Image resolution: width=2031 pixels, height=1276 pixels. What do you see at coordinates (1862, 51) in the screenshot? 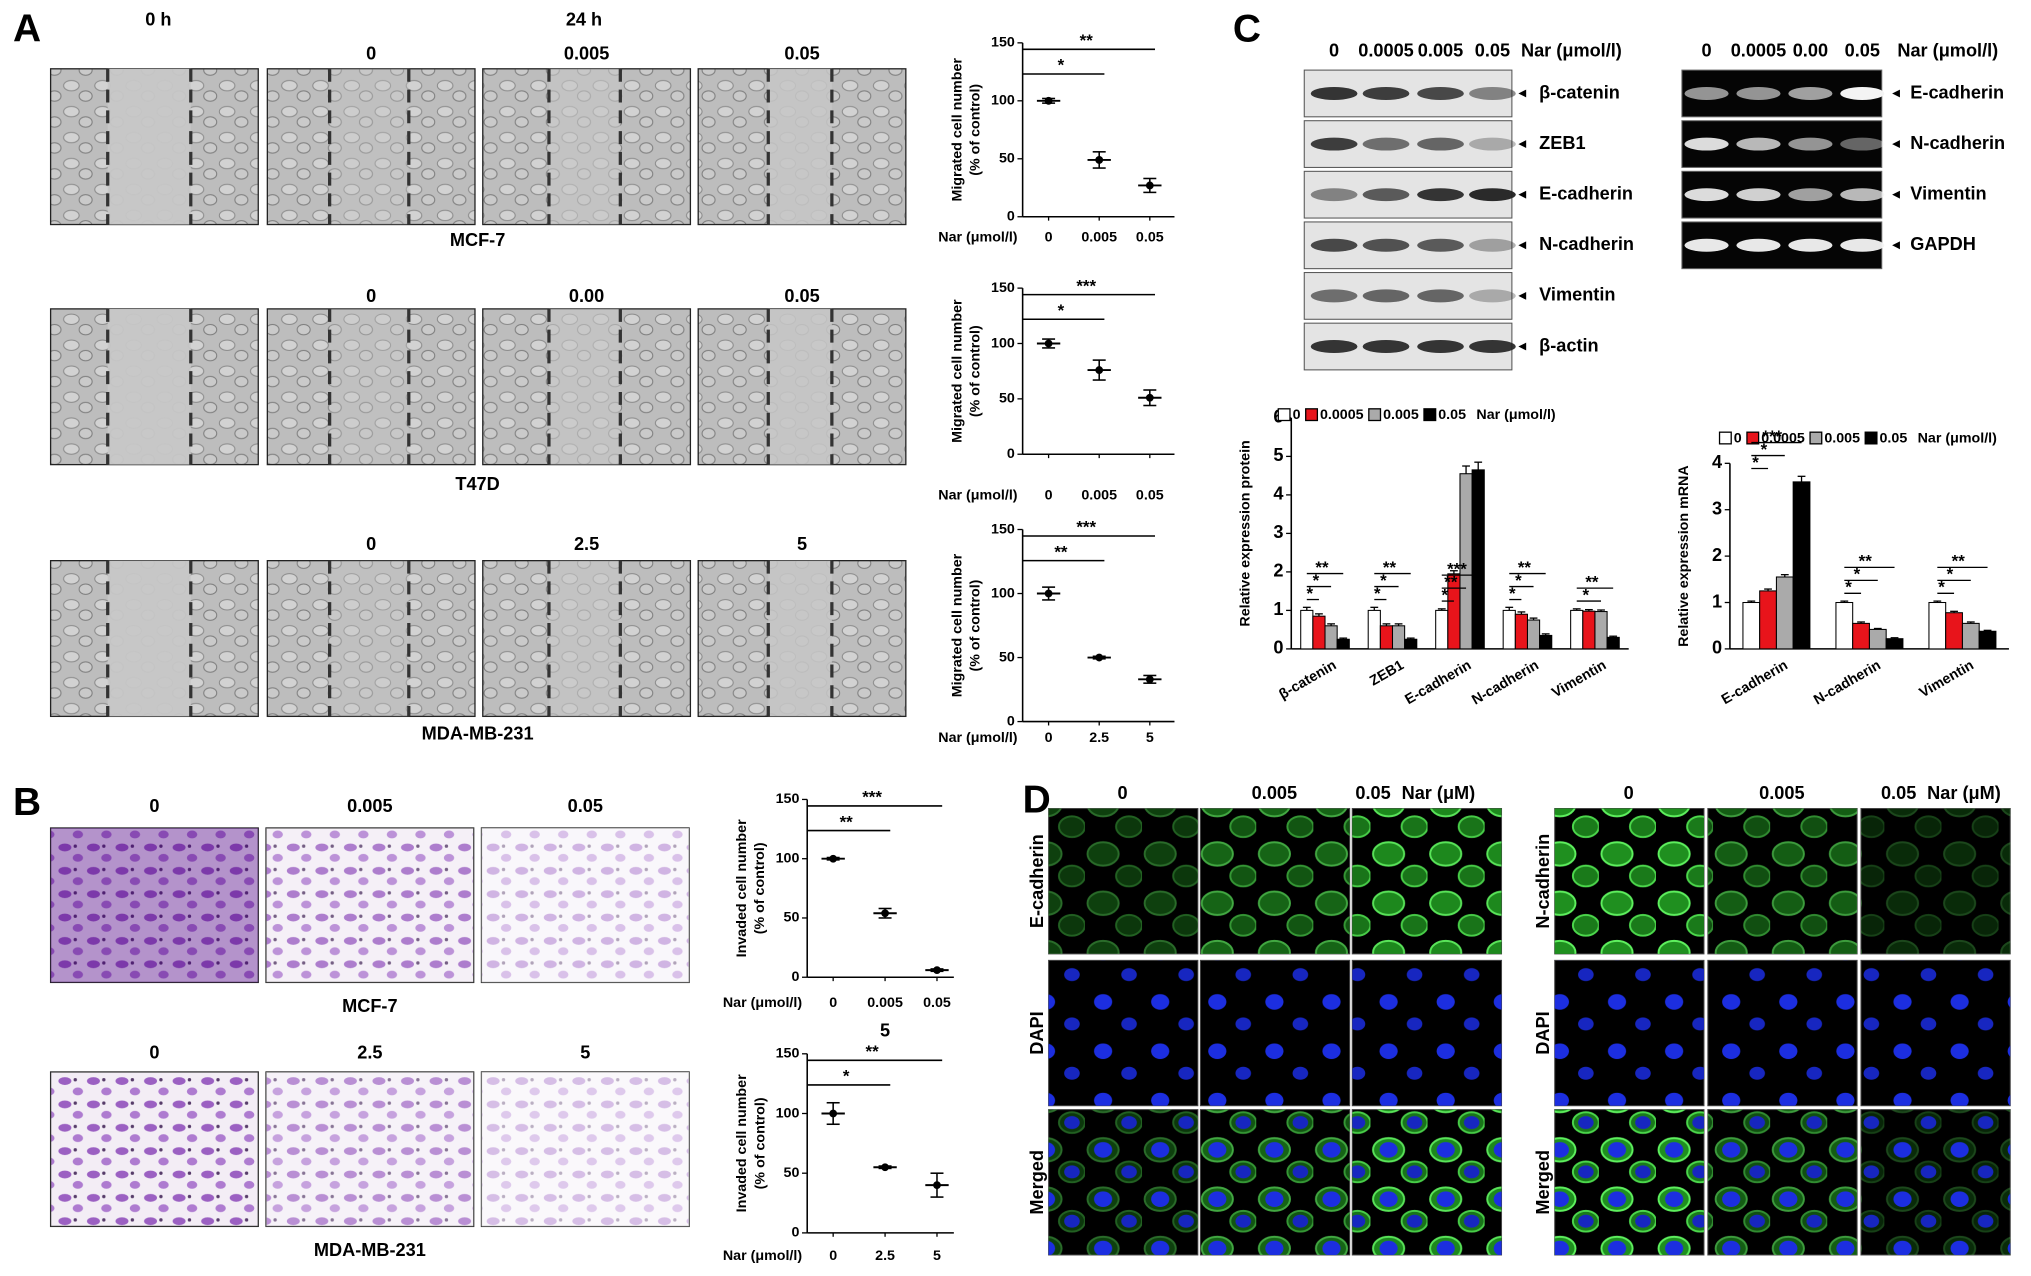
I see `lane-label: 0.05` at bounding box center [1862, 51].